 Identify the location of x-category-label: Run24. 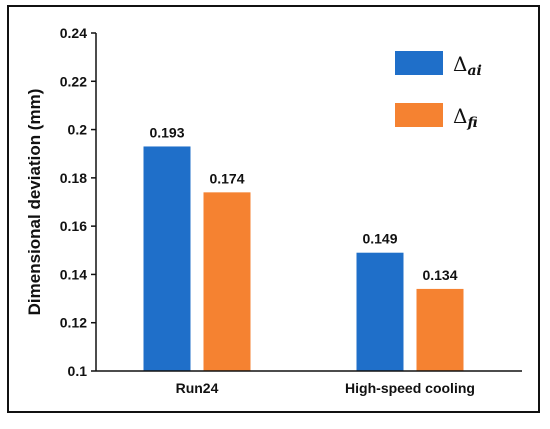
(197, 388).